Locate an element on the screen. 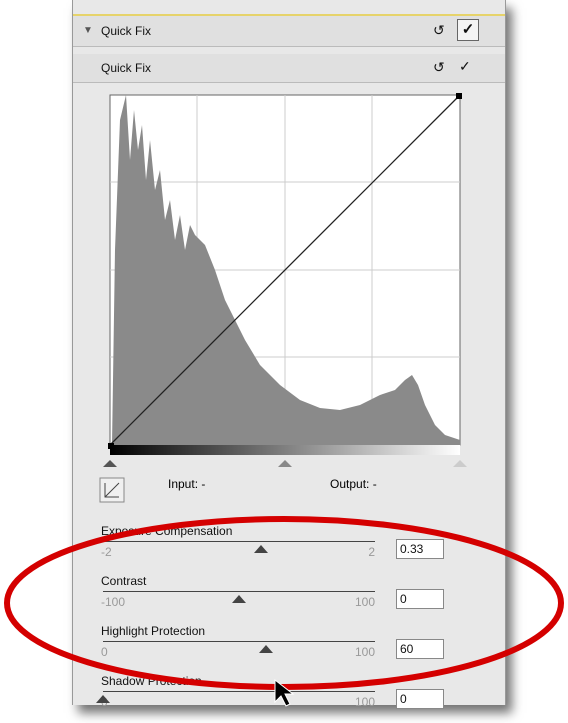  subheader-title: Quick Fix is located at coordinates (126, 68).